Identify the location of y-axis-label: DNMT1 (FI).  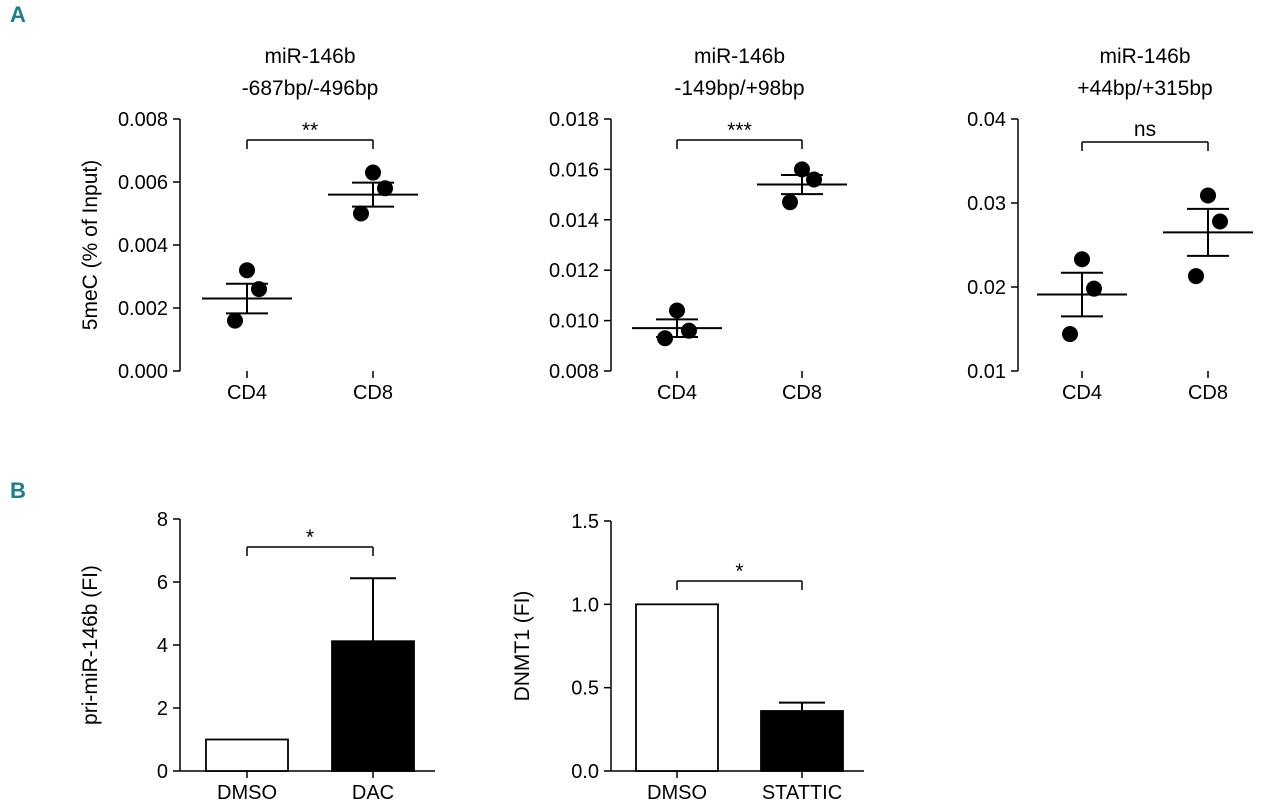
(522, 646).